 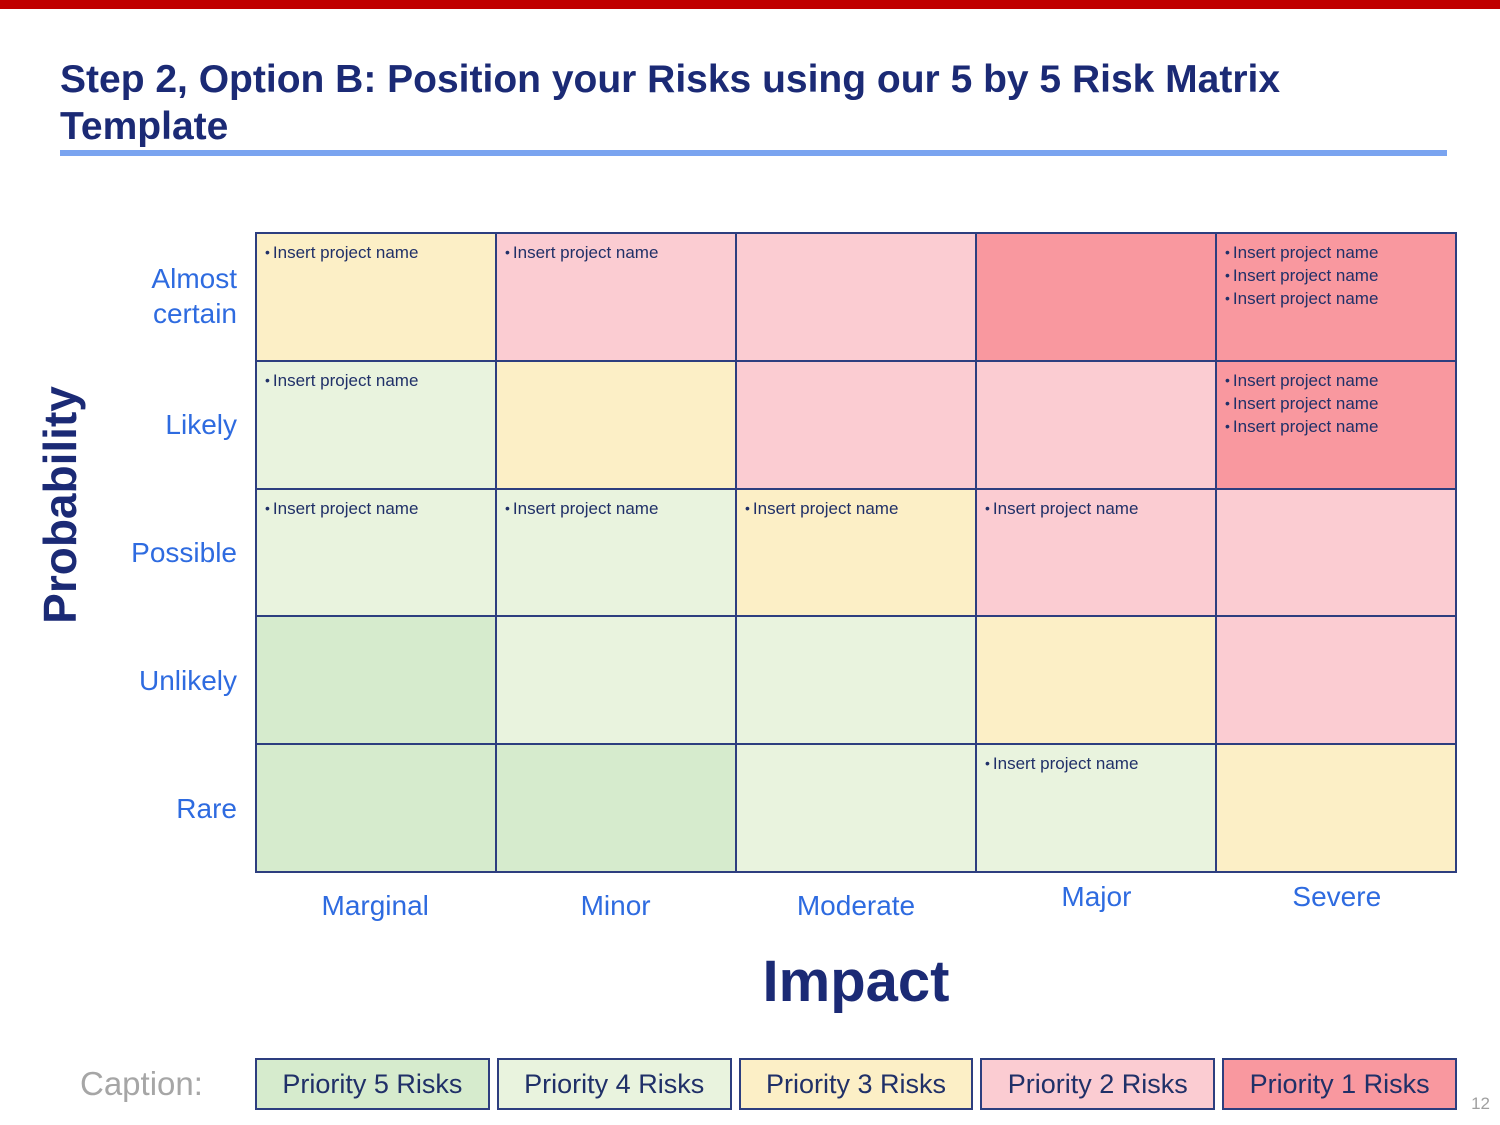 What do you see at coordinates (1339, 1084) in the screenshot?
I see `caption-box-priority-1: Priority 1 Risks` at bounding box center [1339, 1084].